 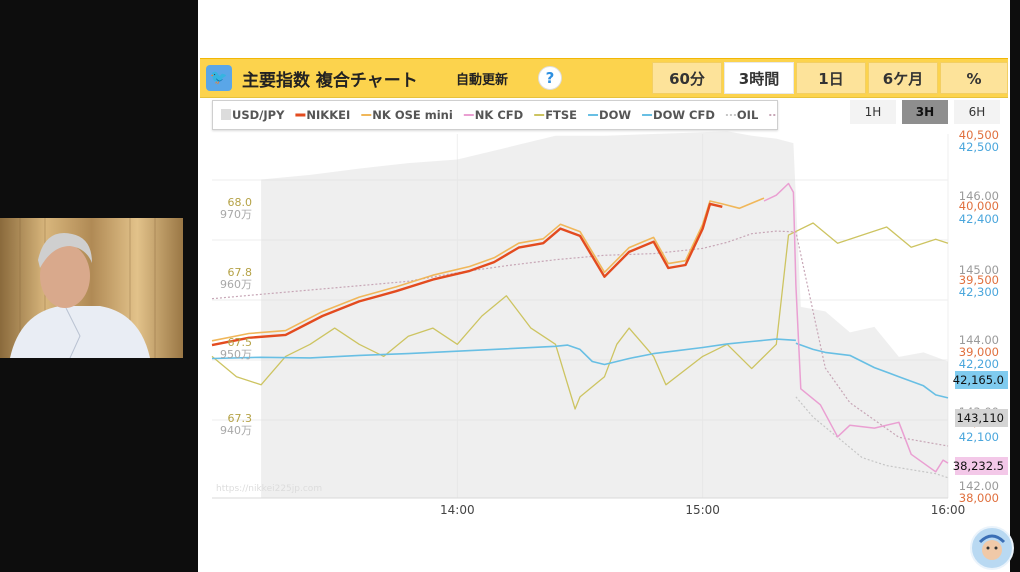 I want to click on legend-label: NIKKEI, so click(x=328, y=115).